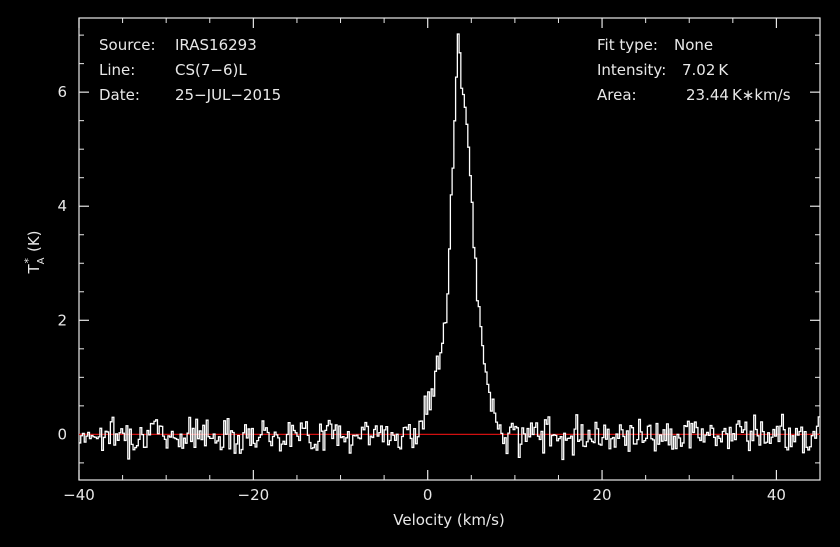  What do you see at coordinates (627, 45) in the screenshot?
I see `info-fit-type-key: Fit type:` at bounding box center [627, 45].